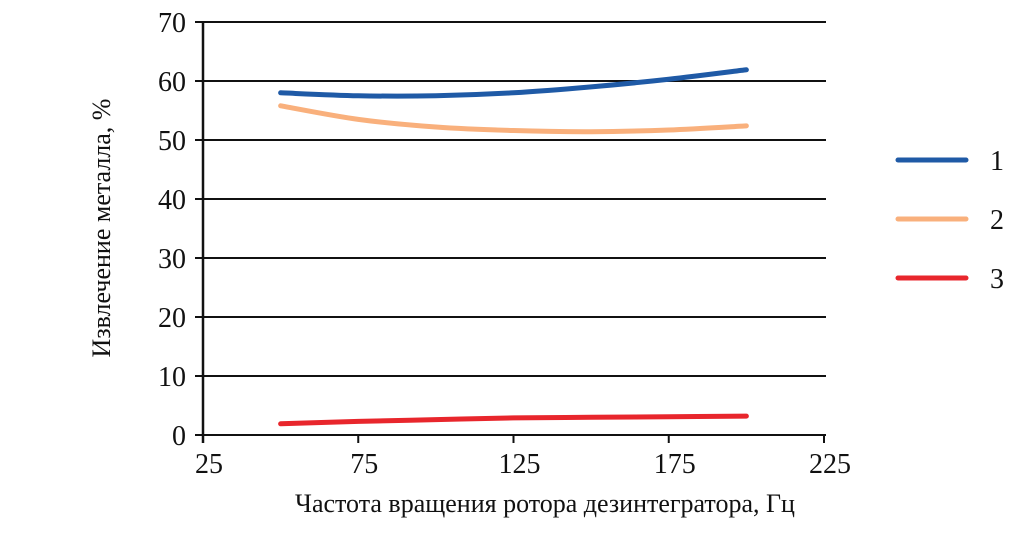 The height and width of the screenshot is (537, 1036). What do you see at coordinates (172, 377) in the screenshot?
I see `y-tick-label: 10` at bounding box center [172, 377].